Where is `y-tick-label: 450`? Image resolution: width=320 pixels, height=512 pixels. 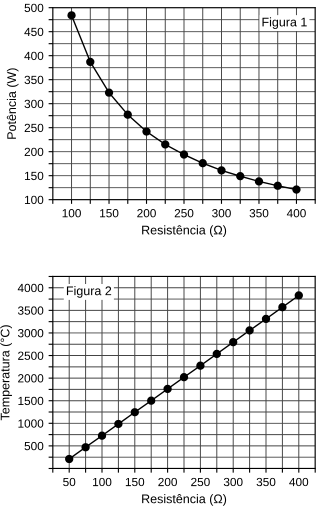 y-tick-label: 450 is located at coordinates (34, 32).